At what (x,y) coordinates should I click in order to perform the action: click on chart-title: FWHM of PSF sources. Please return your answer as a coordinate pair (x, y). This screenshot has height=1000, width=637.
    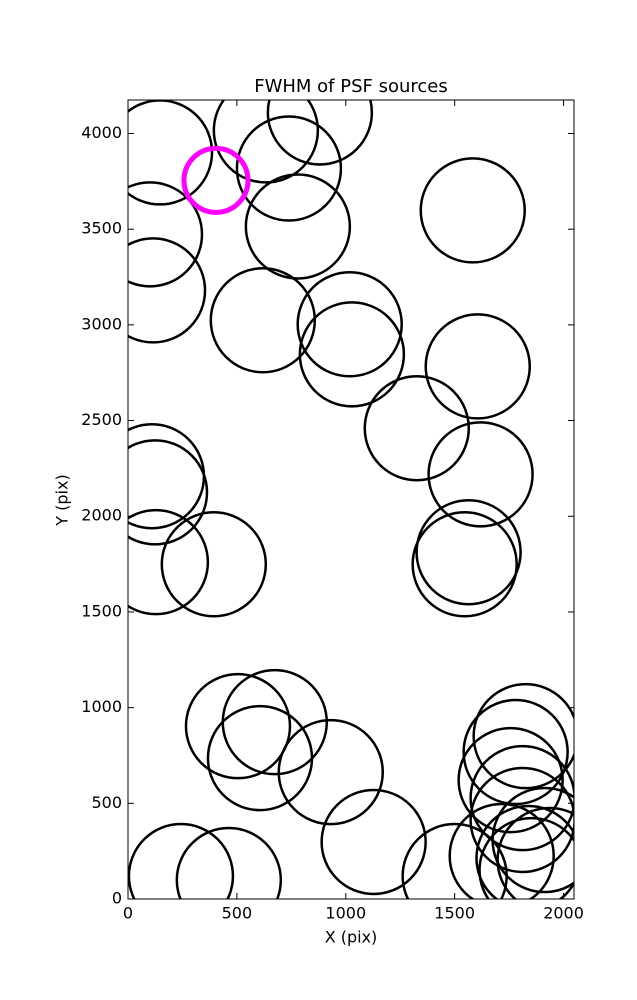
    Looking at the image, I should click on (351, 86).